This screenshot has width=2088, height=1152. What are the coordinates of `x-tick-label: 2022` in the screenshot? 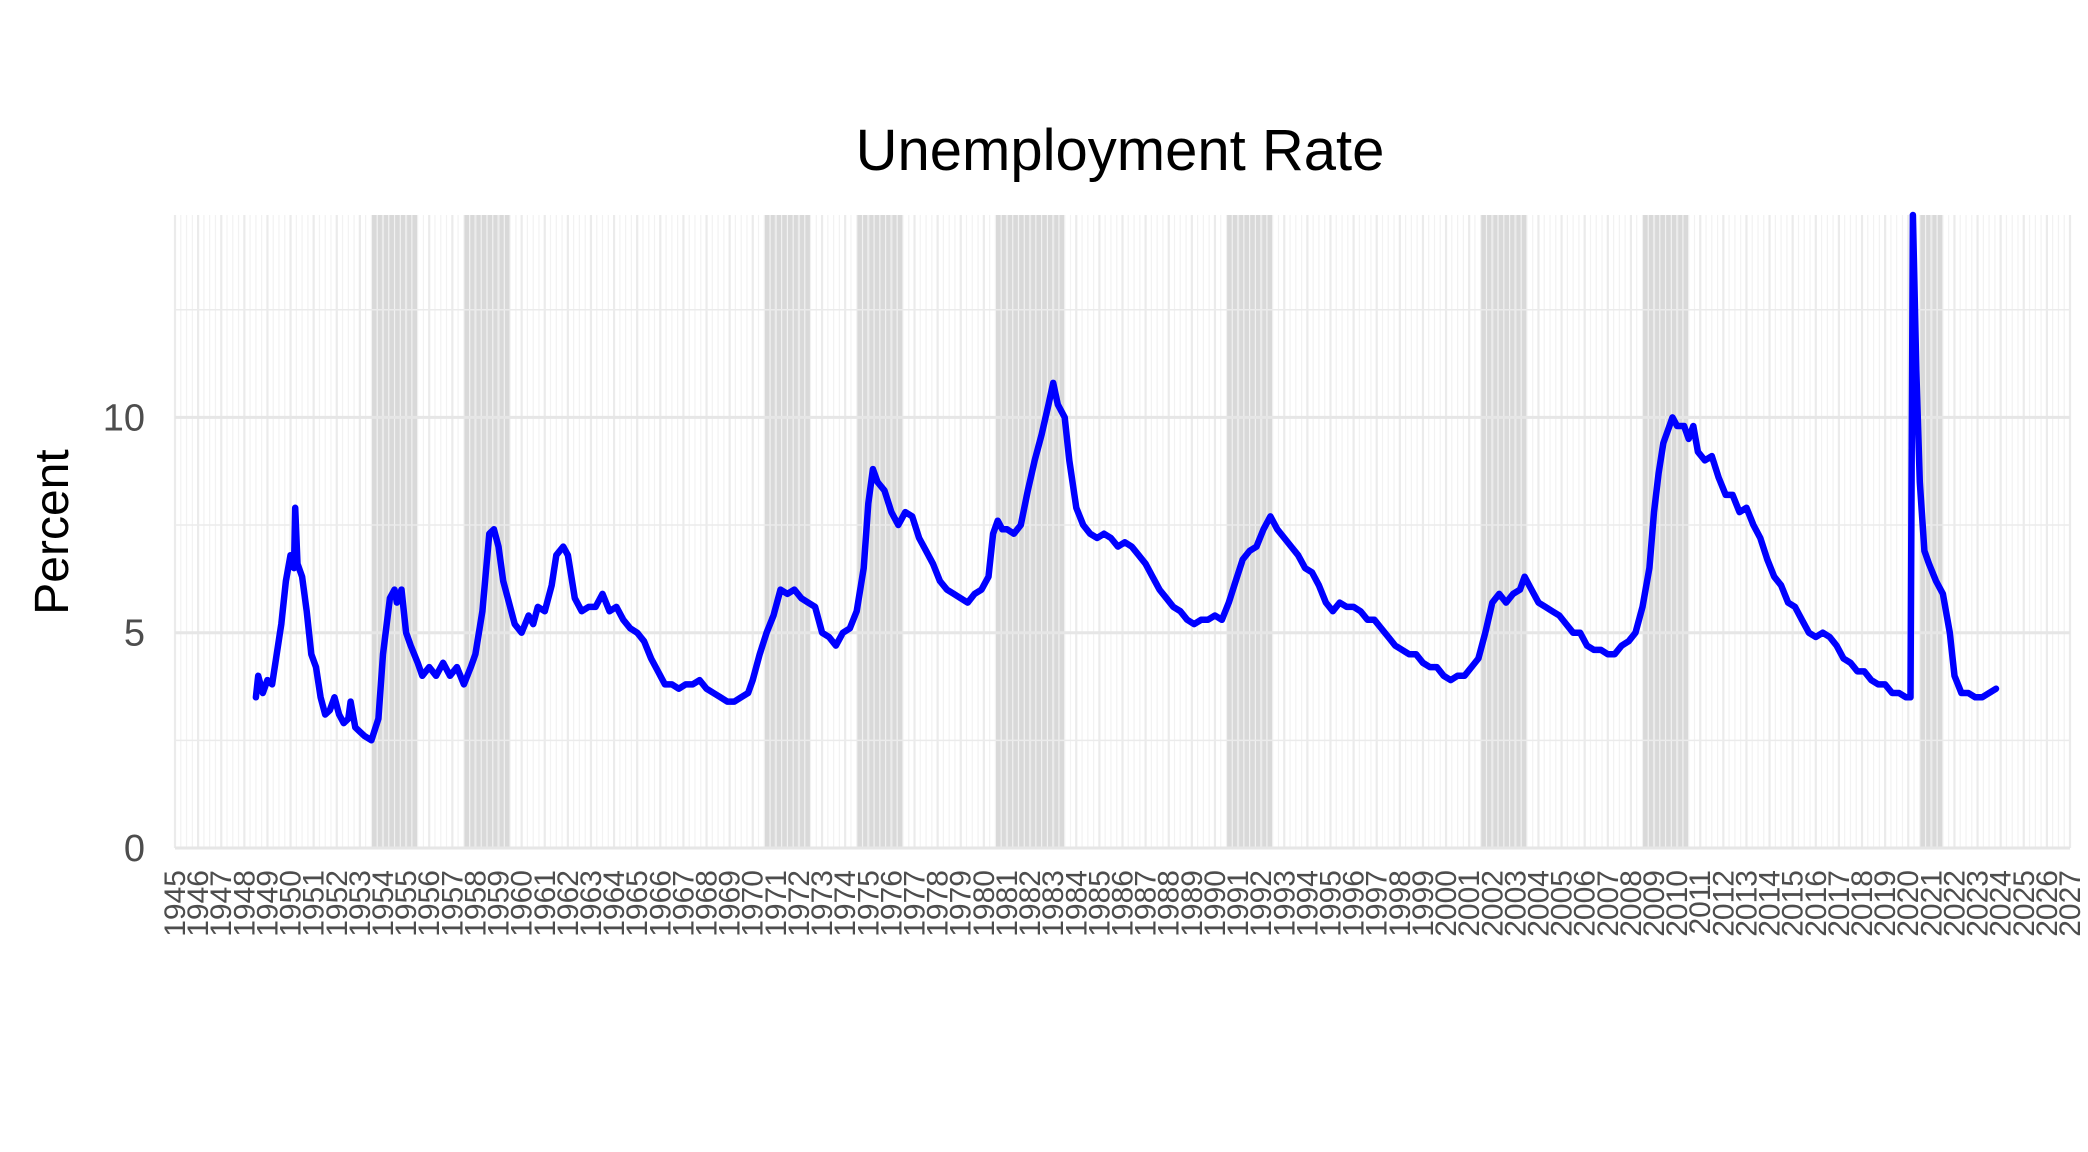 It's located at (1954, 903).